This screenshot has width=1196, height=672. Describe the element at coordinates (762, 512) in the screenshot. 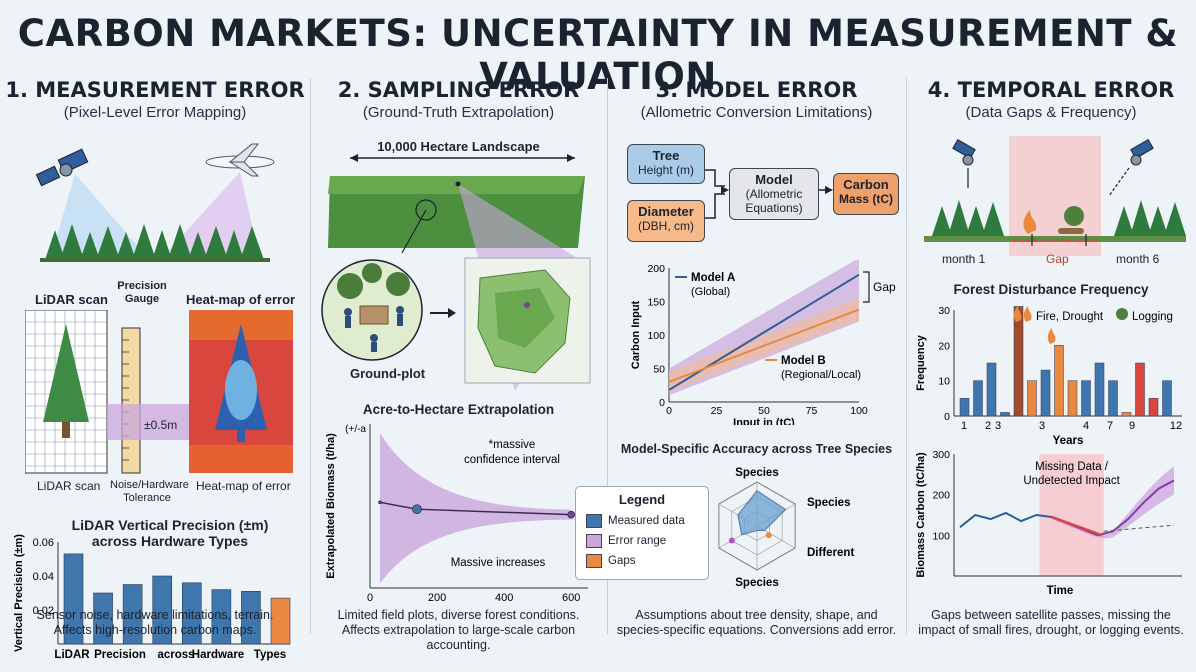

I see `radar-area` at that location.